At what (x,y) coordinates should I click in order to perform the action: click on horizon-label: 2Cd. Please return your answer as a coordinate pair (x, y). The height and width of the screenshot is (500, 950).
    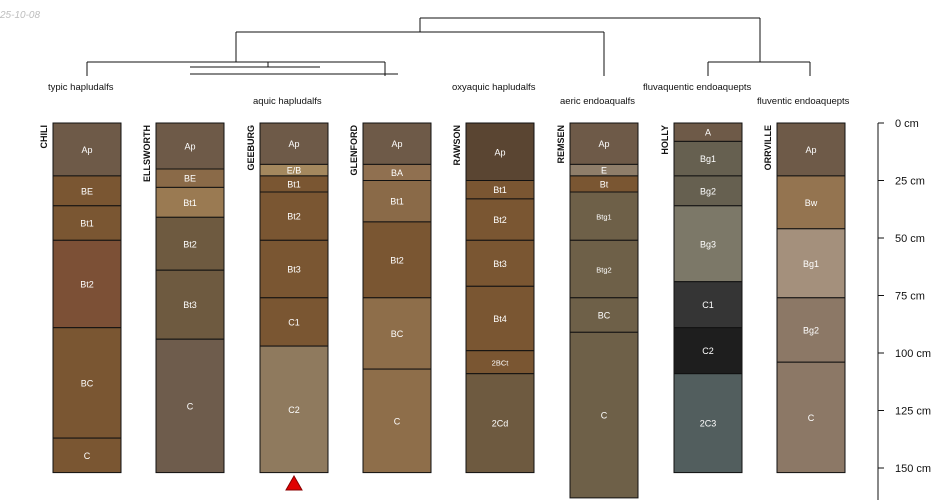
    Looking at the image, I should click on (500, 424).